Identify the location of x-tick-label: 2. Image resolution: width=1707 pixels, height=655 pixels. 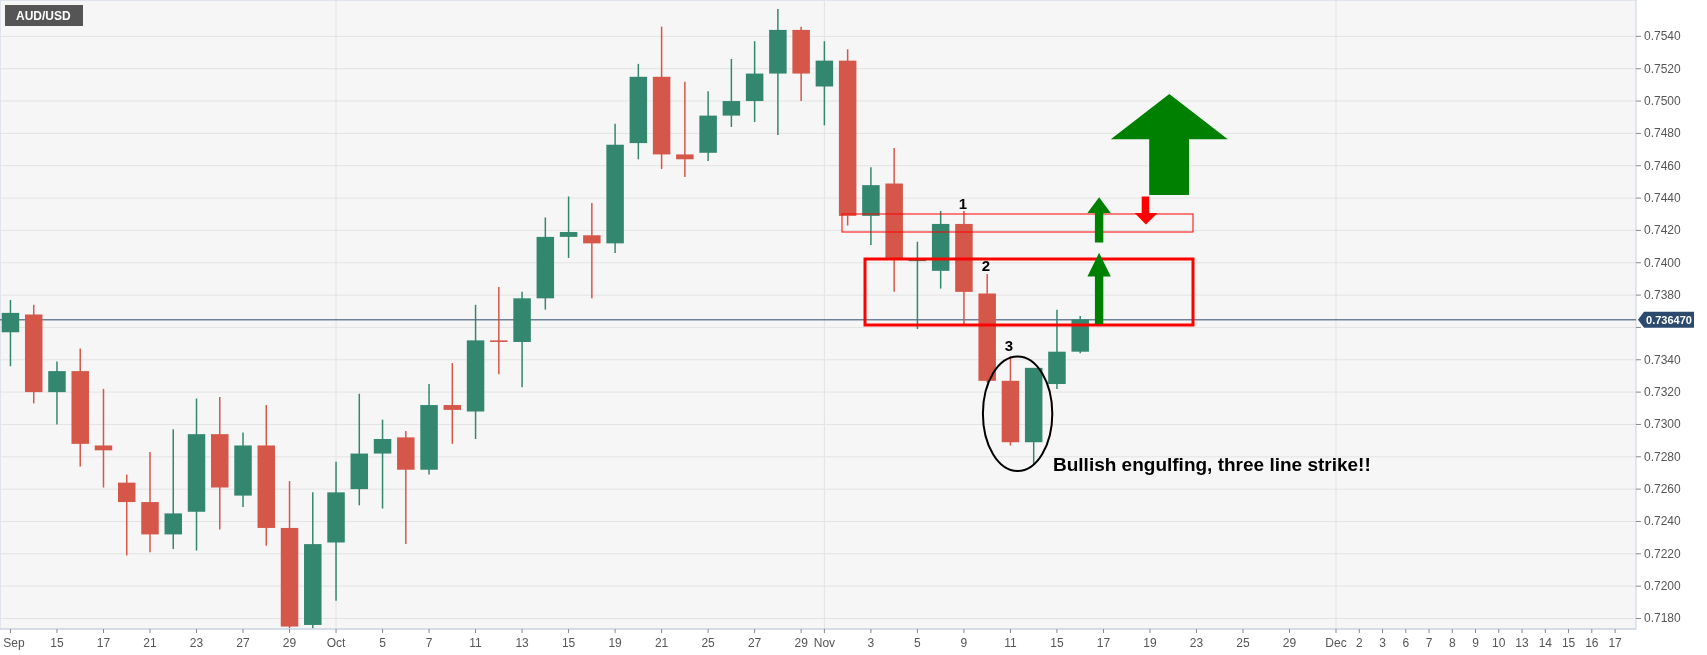
(1359, 643).